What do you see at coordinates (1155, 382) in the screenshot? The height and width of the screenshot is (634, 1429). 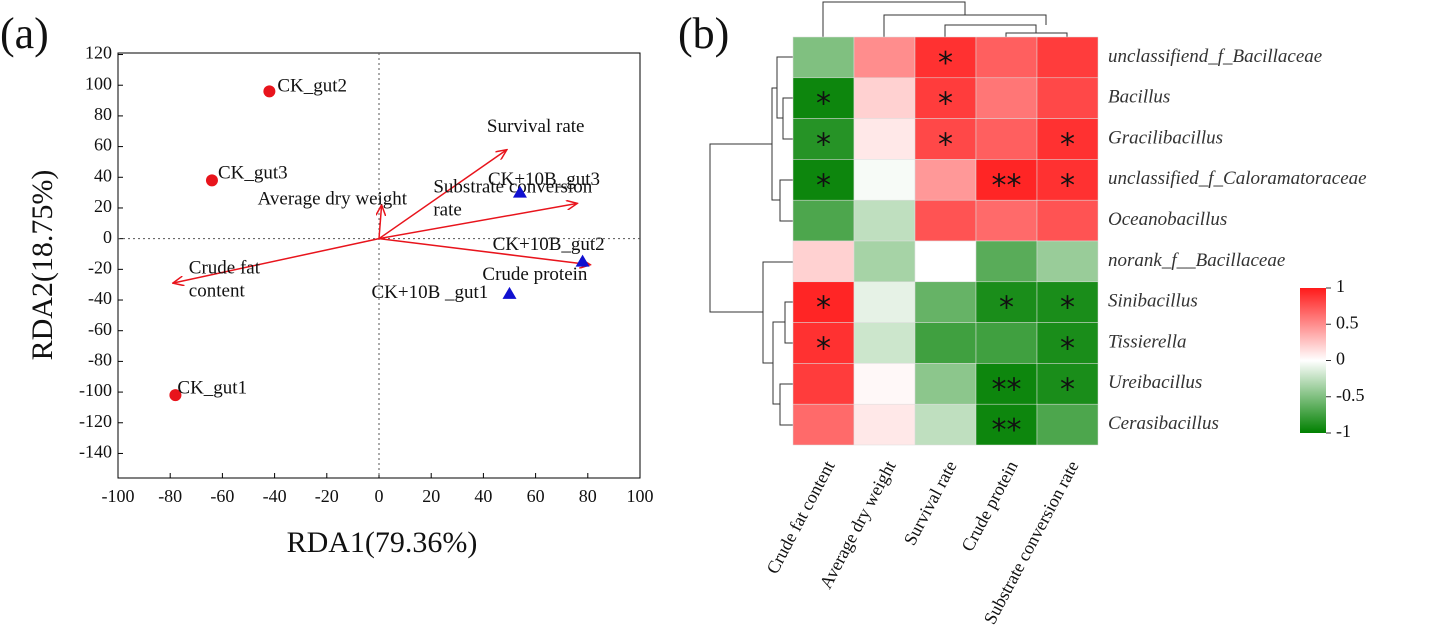 I see `row-label: Ureibacillus` at bounding box center [1155, 382].